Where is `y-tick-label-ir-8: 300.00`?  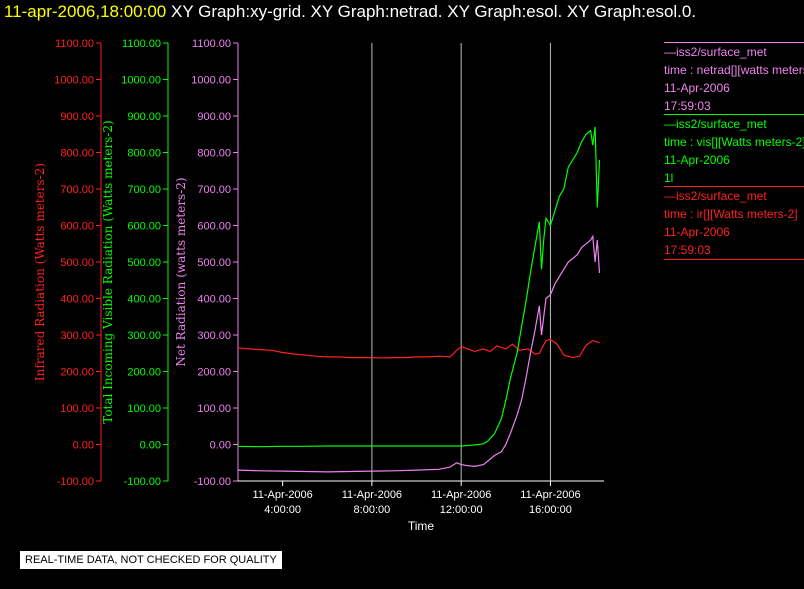 y-tick-label-ir-8: 300.00 is located at coordinates (77, 336).